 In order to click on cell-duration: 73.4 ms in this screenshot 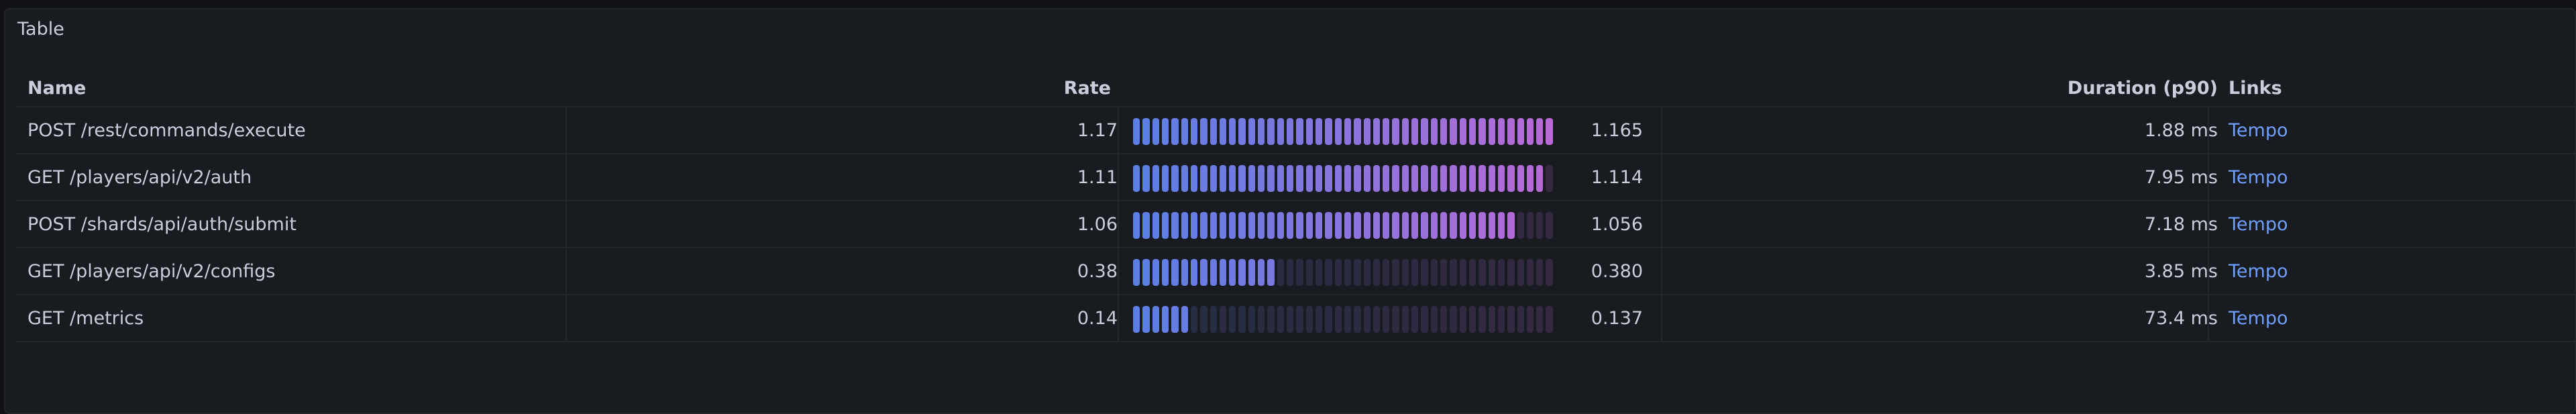, I will do `click(2181, 318)`.